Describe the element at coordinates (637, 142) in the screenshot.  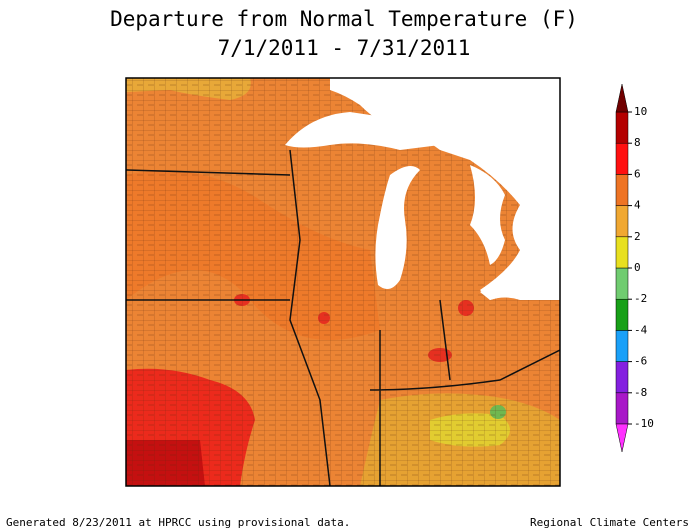
I see `legend-tick-label: 8` at that location.